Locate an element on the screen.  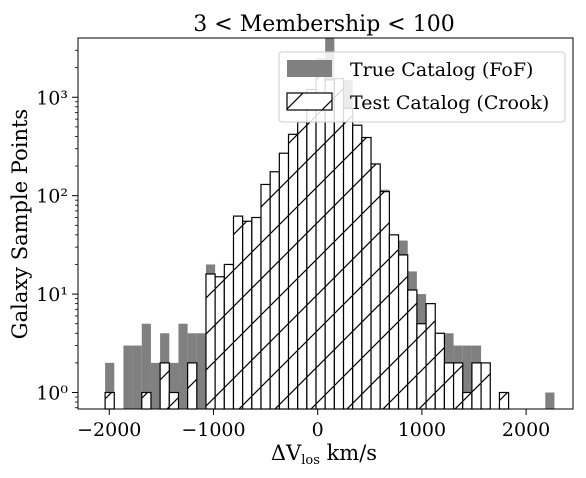
x-axis-ticks: −2000 −1000 0 1000 2000 is located at coordinates (313, 425).